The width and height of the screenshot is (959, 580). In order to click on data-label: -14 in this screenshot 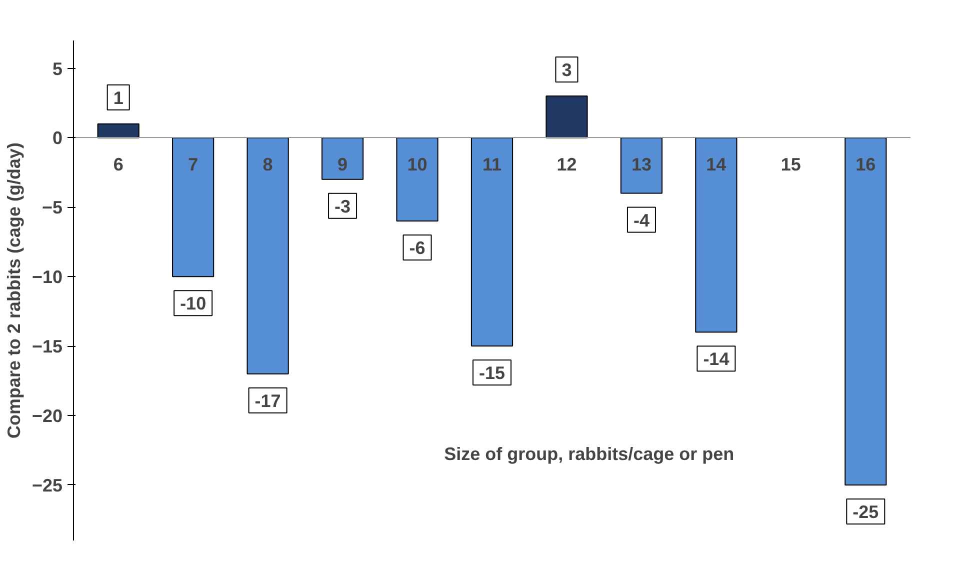, I will do `click(716, 359)`.